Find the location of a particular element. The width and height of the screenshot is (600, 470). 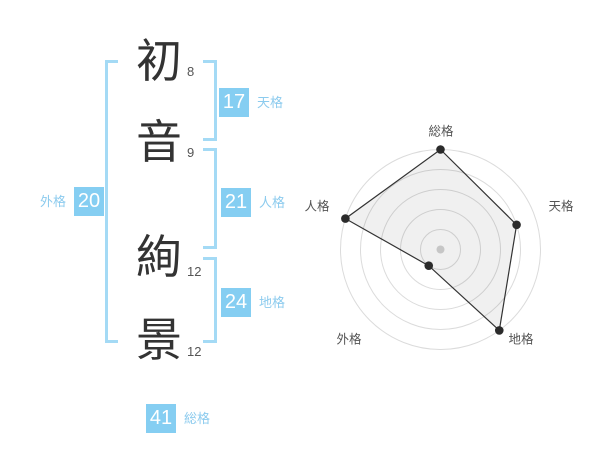

stroke-count-4: 12 is located at coordinates (194, 351).